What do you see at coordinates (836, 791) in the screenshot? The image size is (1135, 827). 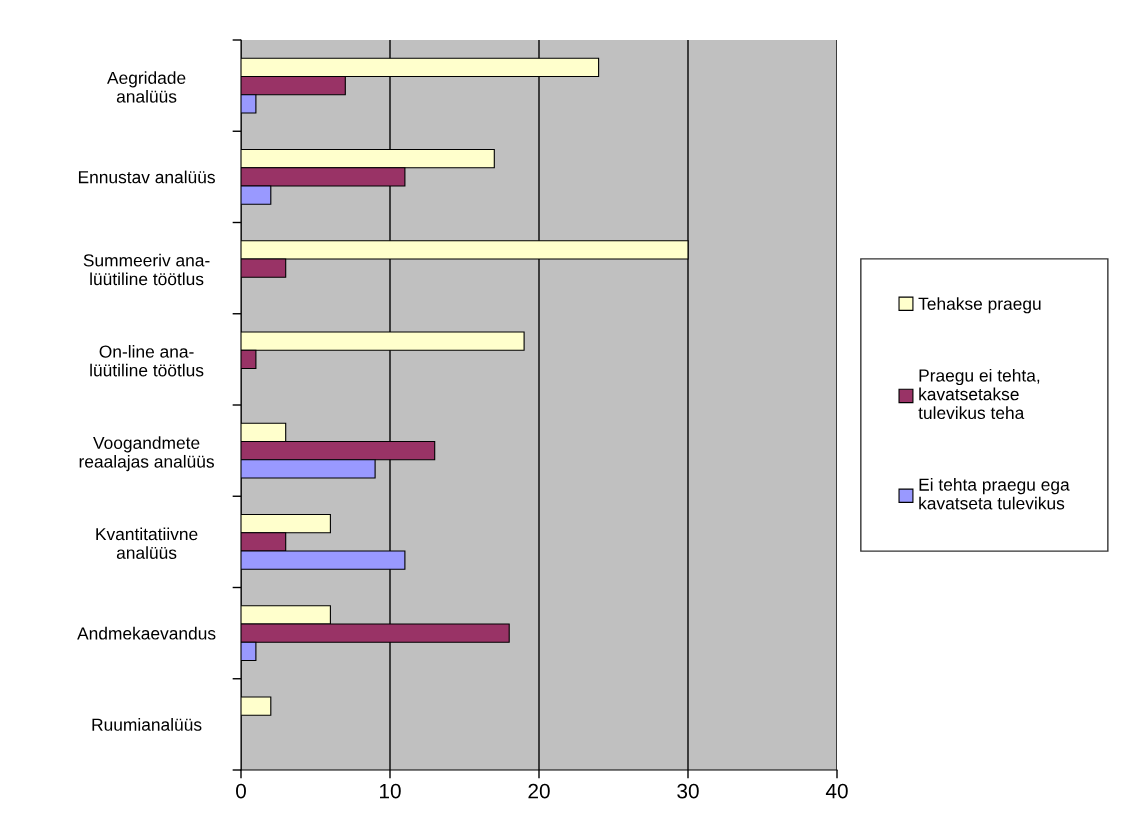 I see `x-tick-label: 40` at bounding box center [836, 791].